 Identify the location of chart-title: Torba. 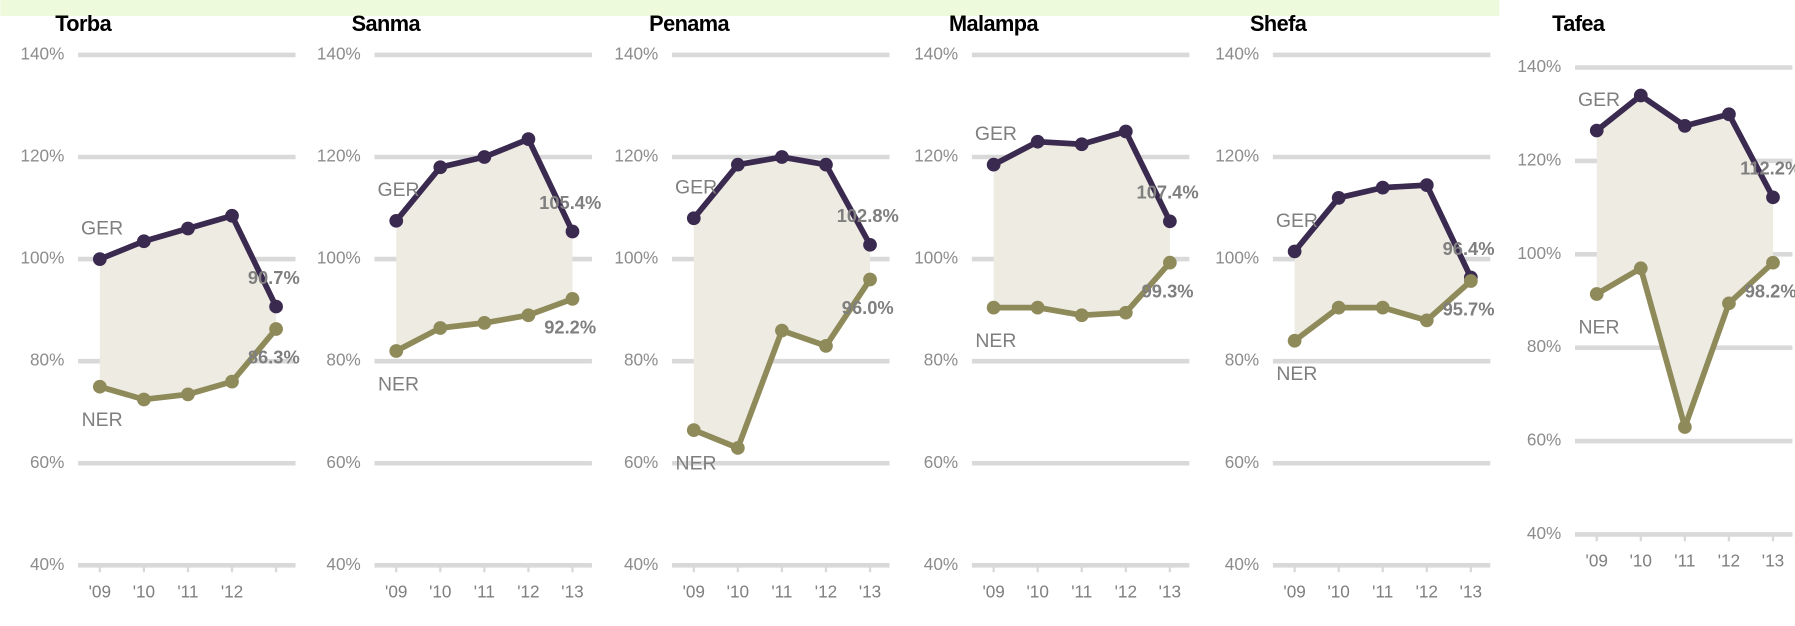
(83, 23).